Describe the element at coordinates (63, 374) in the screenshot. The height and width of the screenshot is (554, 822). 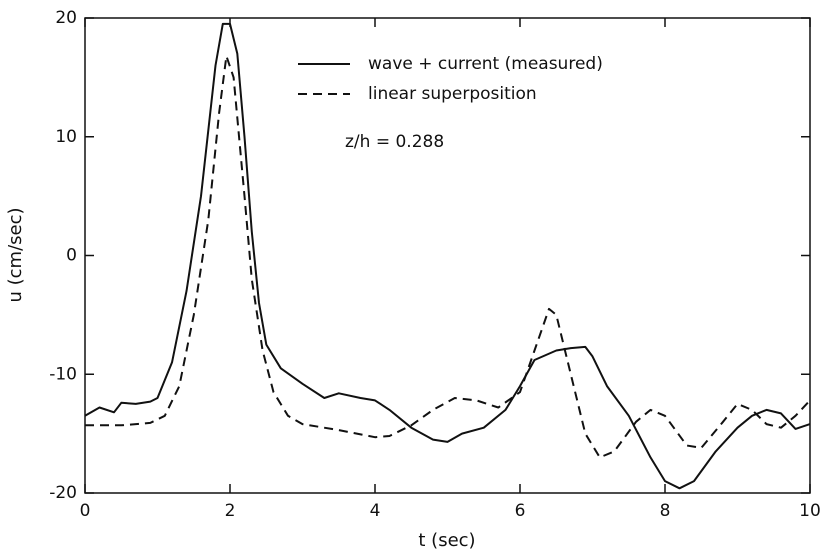
I see `y-tick-label: -10` at that location.